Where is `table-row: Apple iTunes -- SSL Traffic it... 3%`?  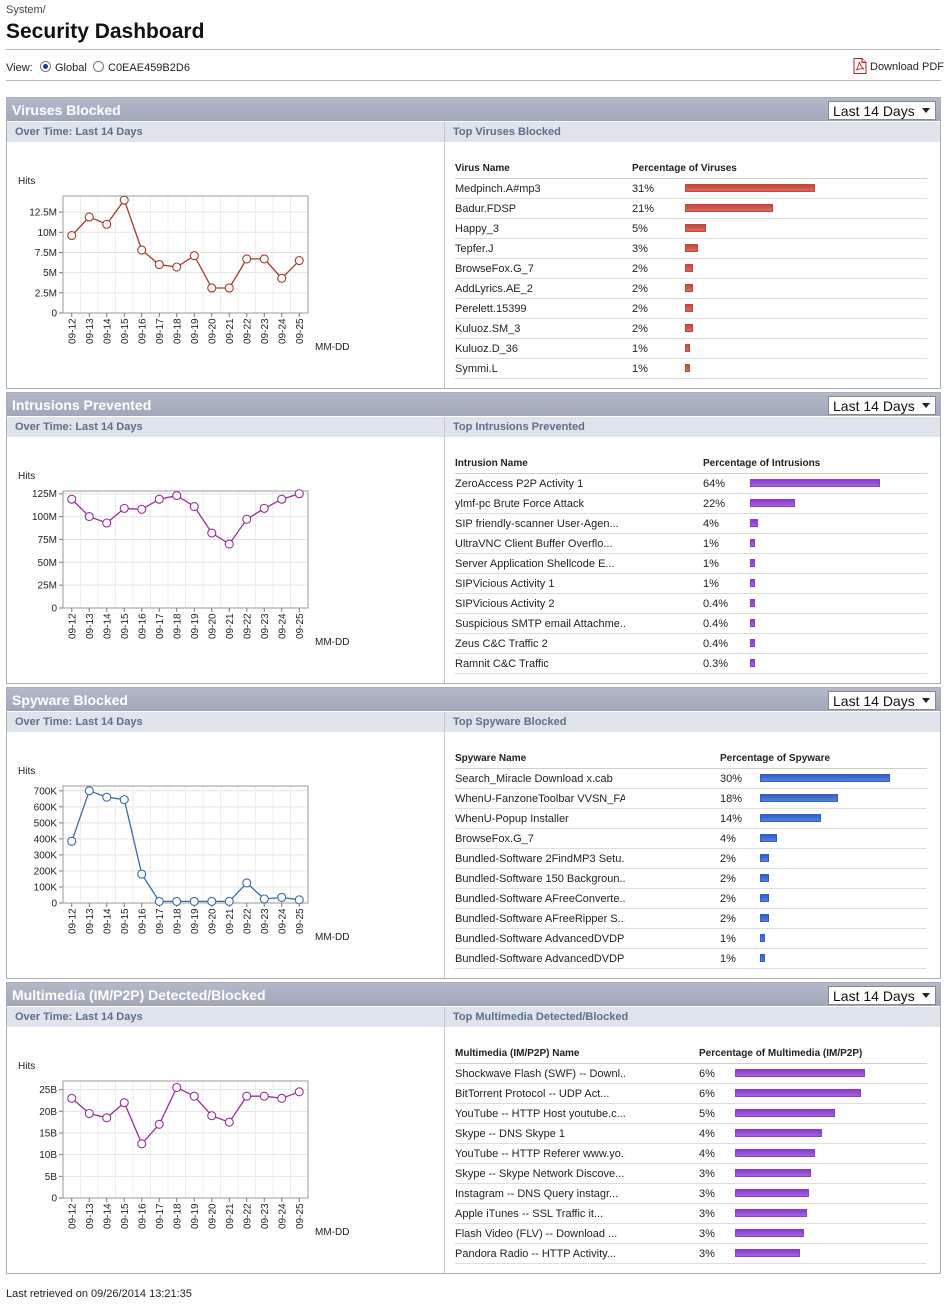 table-row: Apple iTunes -- SSL Traffic it... 3% is located at coordinates (691, 1214).